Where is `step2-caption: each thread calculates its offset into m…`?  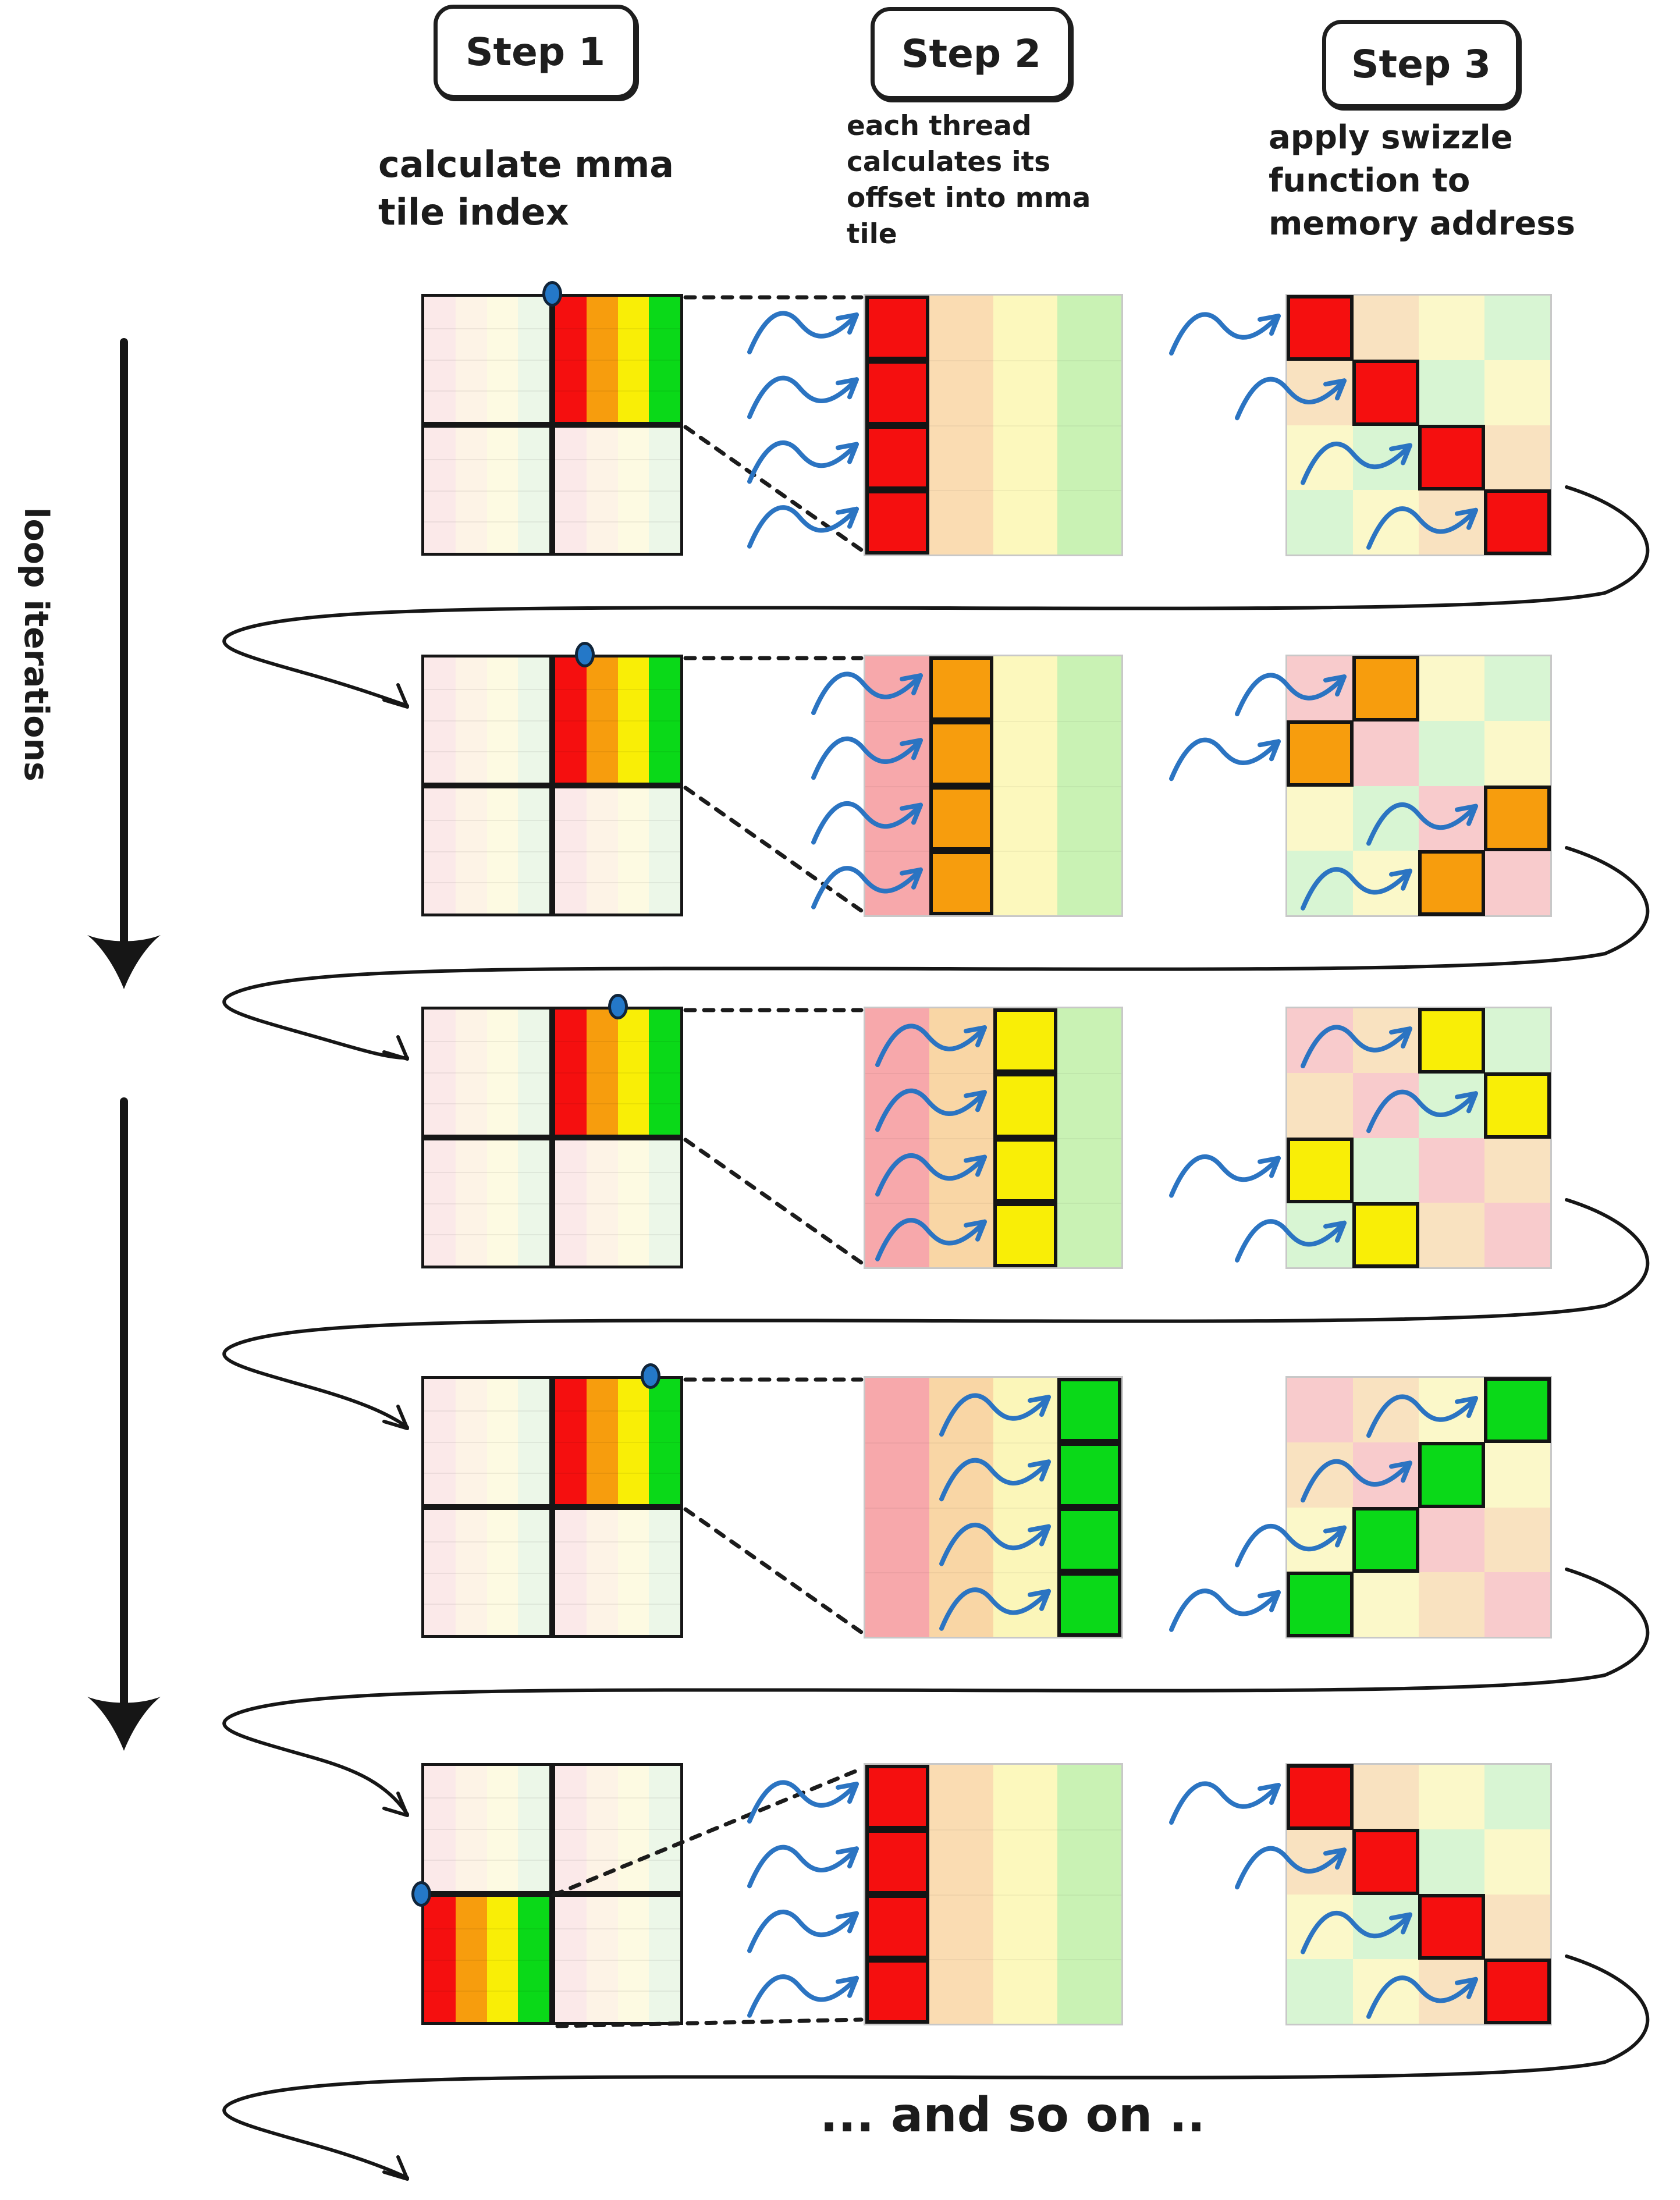
step2-caption: each thread calculates its offset into m… is located at coordinates (969, 181).